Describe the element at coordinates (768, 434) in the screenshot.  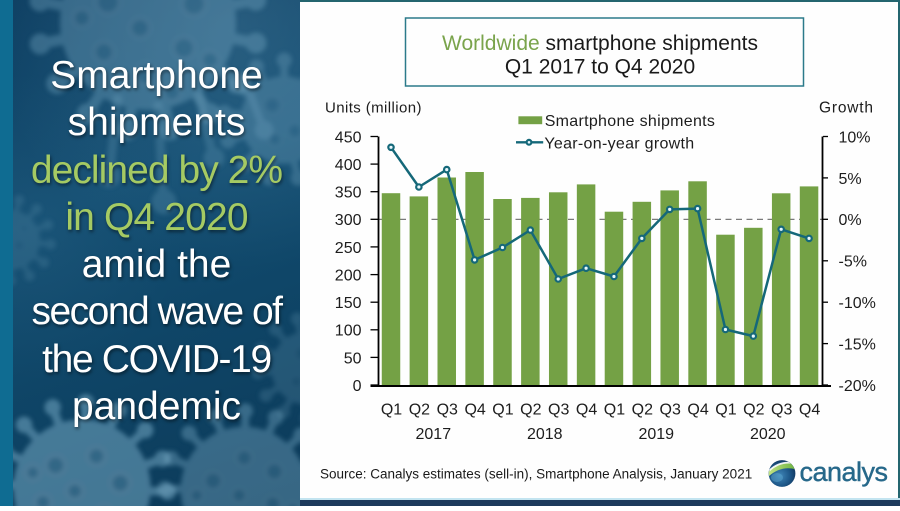
I see `svg-text: 2020` at that location.